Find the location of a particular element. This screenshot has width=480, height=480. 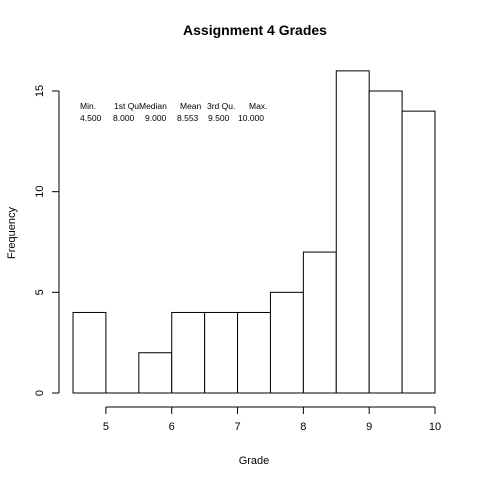

summary-value-3: 8.553 is located at coordinates (188, 118).